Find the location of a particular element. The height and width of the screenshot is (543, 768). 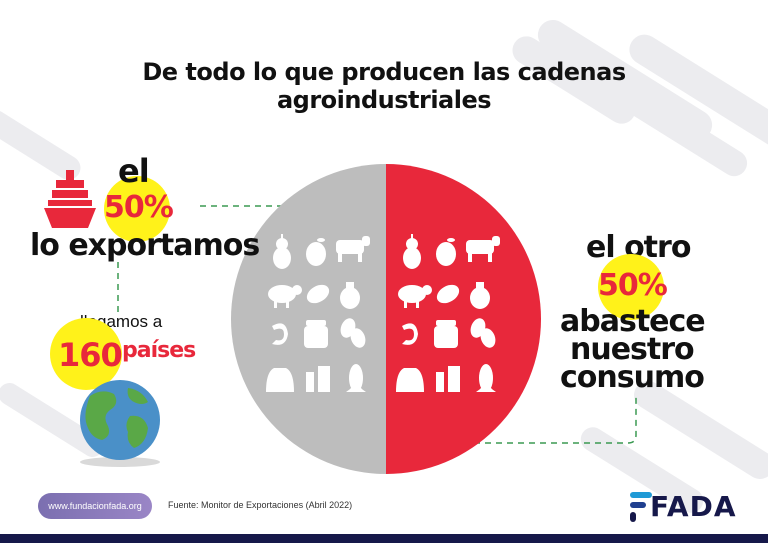

left-percent-highlight is located at coordinates (137, 209).